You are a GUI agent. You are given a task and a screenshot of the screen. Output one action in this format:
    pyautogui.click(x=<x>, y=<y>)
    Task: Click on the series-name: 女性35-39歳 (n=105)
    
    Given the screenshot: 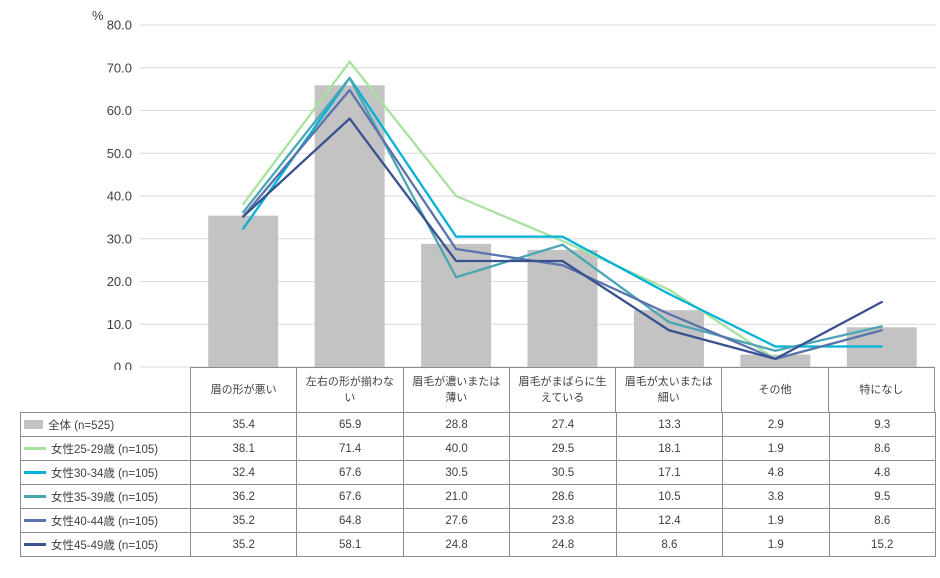 What is the action you would take?
    pyautogui.click(x=105, y=497)
    